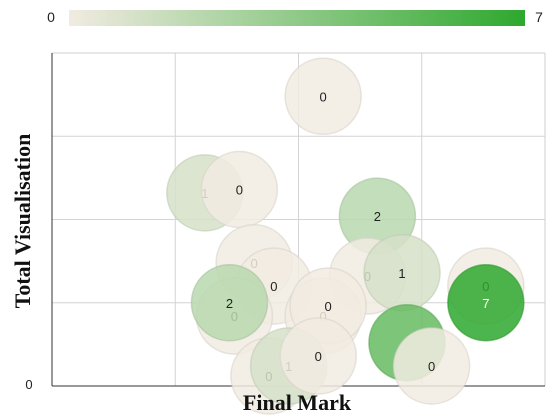 The height and width of the screenshot is (415, 546). What do you see at coordinates (539, 17) in the screenshot?
I see `color-scale-max-label: 7` at bounding box center [539, 17].